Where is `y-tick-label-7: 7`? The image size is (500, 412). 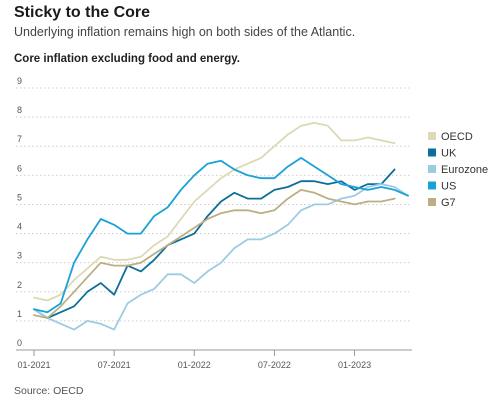 y-tick-label-7: 7 is located at coordinates (19, 139).